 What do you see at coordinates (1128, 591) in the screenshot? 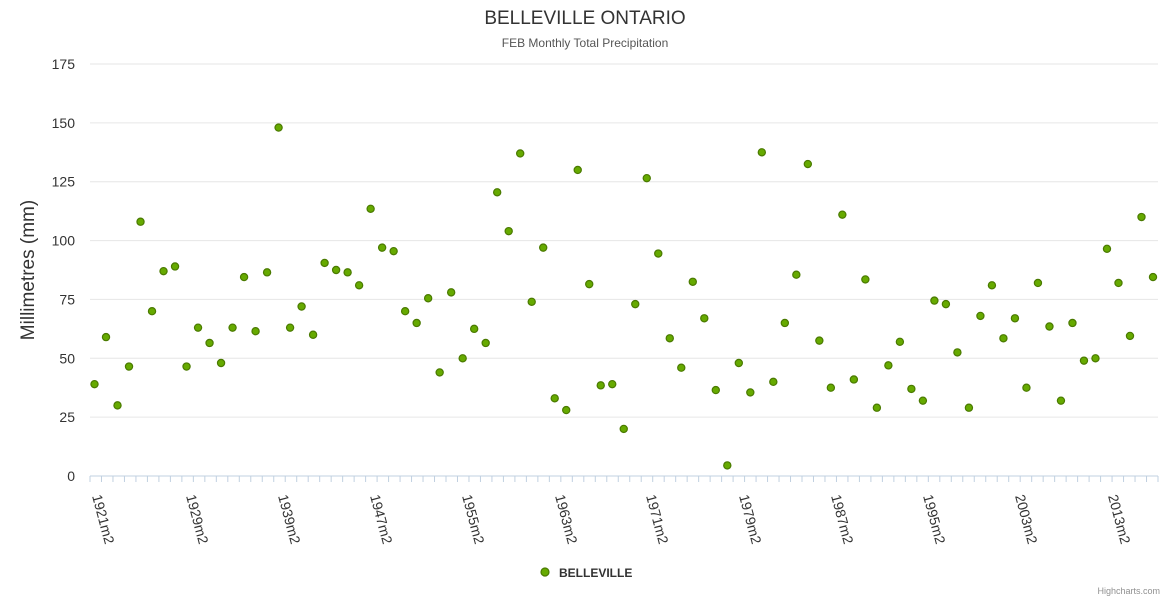
I see `credits-link: Highcharts.com` at bounding box center [1128, 591].